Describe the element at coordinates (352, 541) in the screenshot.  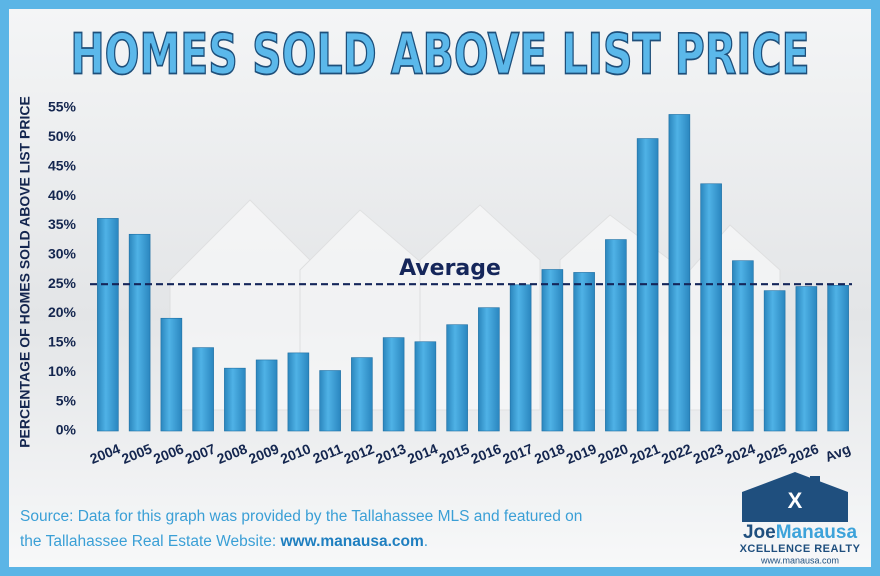
I see `source-link: www.manausa.com` at that location.